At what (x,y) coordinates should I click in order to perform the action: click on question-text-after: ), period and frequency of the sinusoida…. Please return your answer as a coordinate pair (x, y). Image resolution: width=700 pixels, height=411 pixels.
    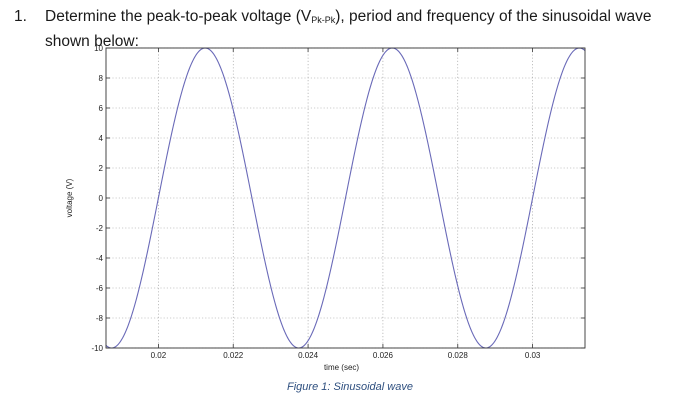
    Looking at the image, I should click on (348, 29).